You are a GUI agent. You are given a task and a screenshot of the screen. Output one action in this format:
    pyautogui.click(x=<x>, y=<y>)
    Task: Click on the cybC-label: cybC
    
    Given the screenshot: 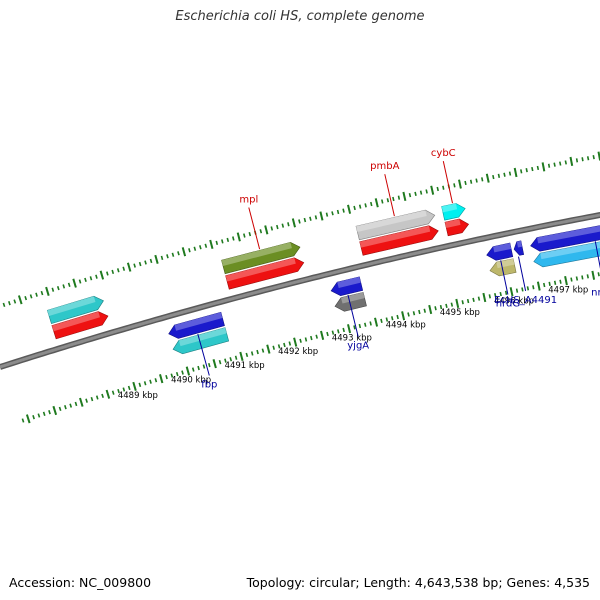 What is the action you would take?
    pyautogui.click(x=443, y=153)
    